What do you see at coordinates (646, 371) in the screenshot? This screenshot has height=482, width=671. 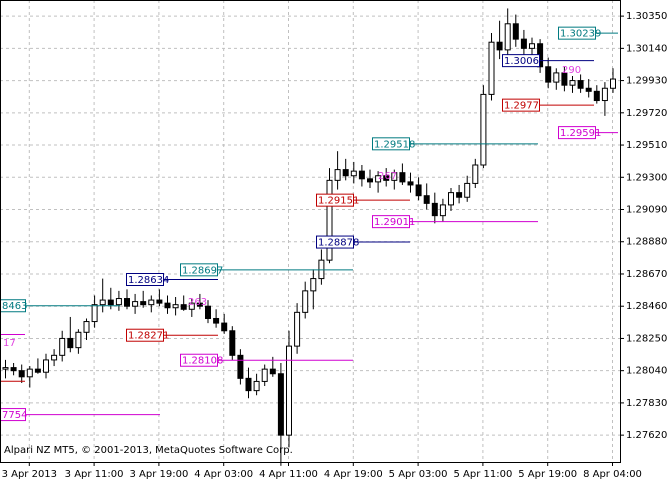 I see `y-tick-label: 1.28040` at bounding box center [646, 371].